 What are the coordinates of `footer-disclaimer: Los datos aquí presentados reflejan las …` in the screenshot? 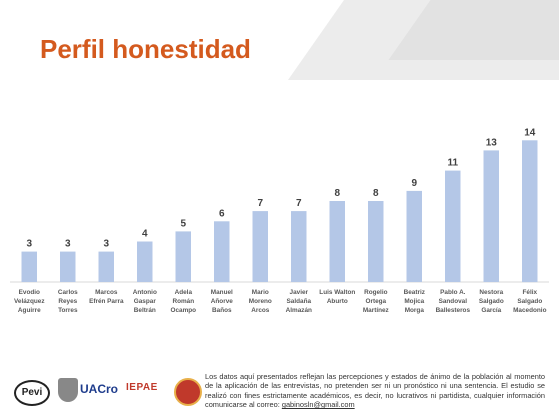 It's located at (375, 391).